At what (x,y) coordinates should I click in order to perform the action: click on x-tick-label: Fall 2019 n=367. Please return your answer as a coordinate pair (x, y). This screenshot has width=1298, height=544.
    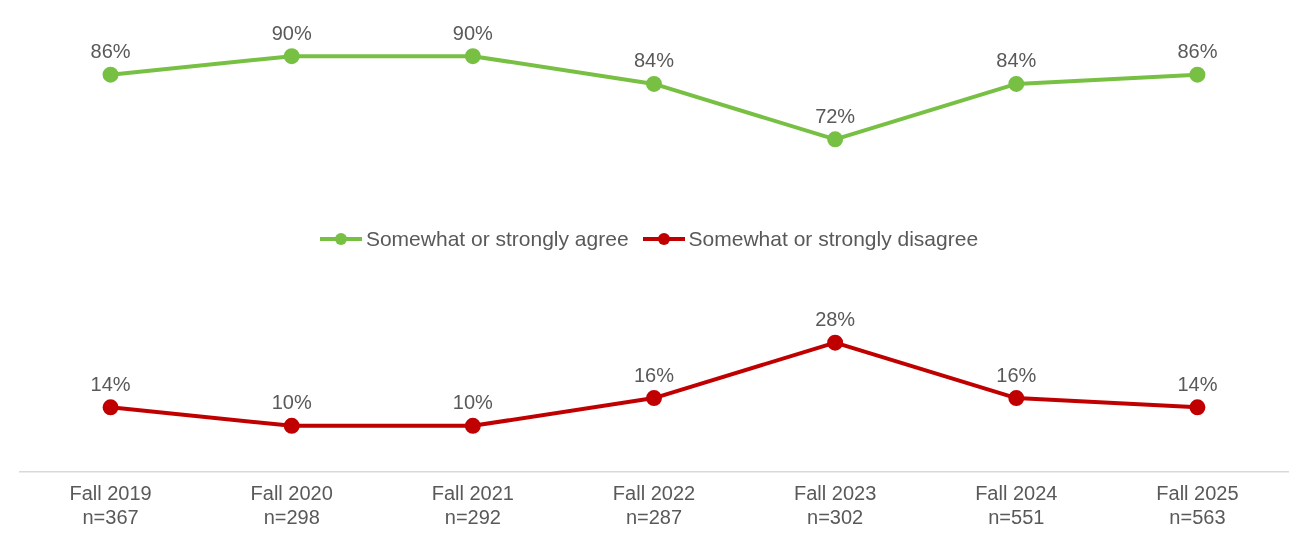
    Looking at the image, I should click on (110, 504).